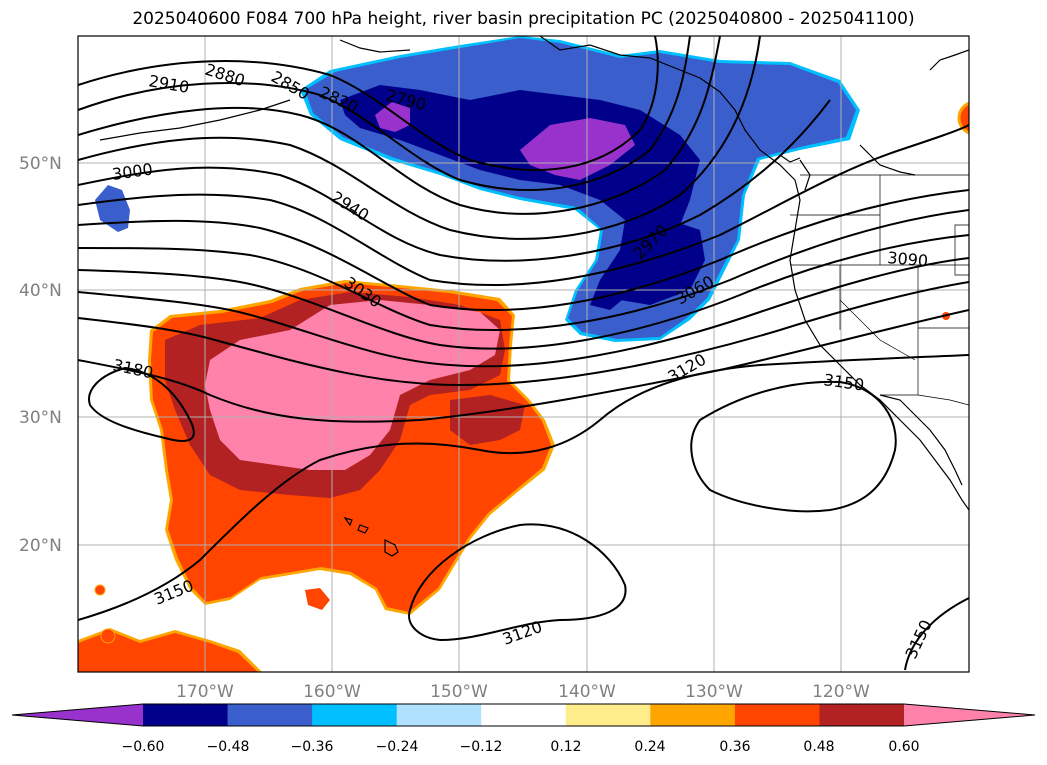  Describe the element at coordinates (714, 692) in the screenshot. I see `longitude-label: 130°W` at that location.